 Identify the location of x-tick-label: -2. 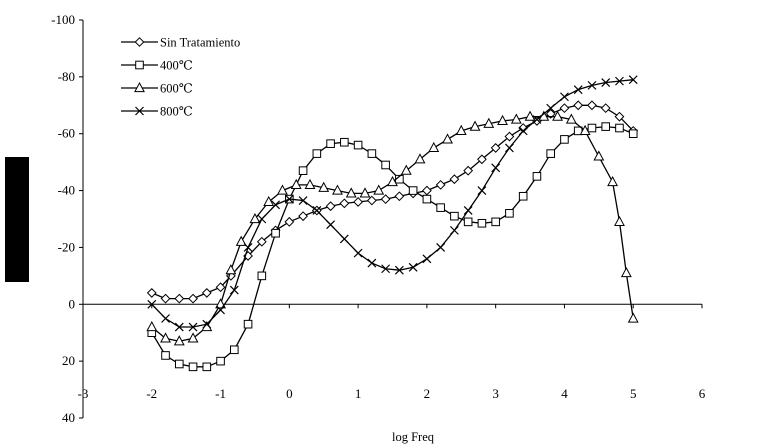
(151, 393).